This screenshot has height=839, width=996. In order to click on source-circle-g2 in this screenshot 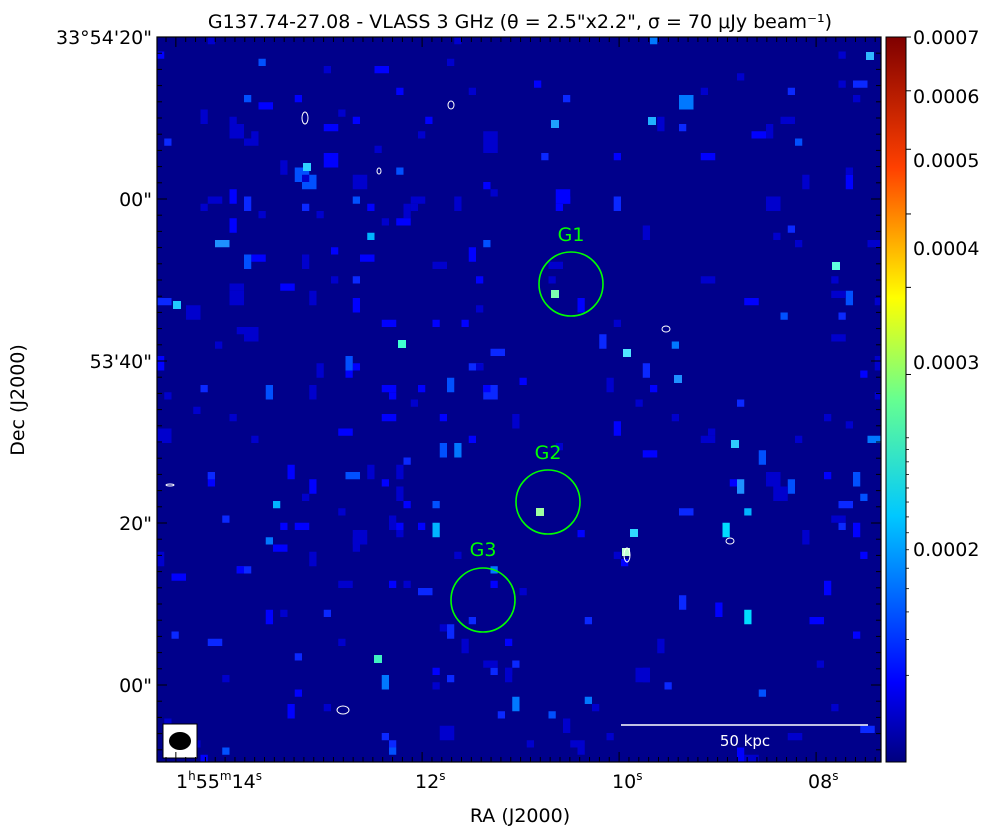, I will do `click(548, 502)`.